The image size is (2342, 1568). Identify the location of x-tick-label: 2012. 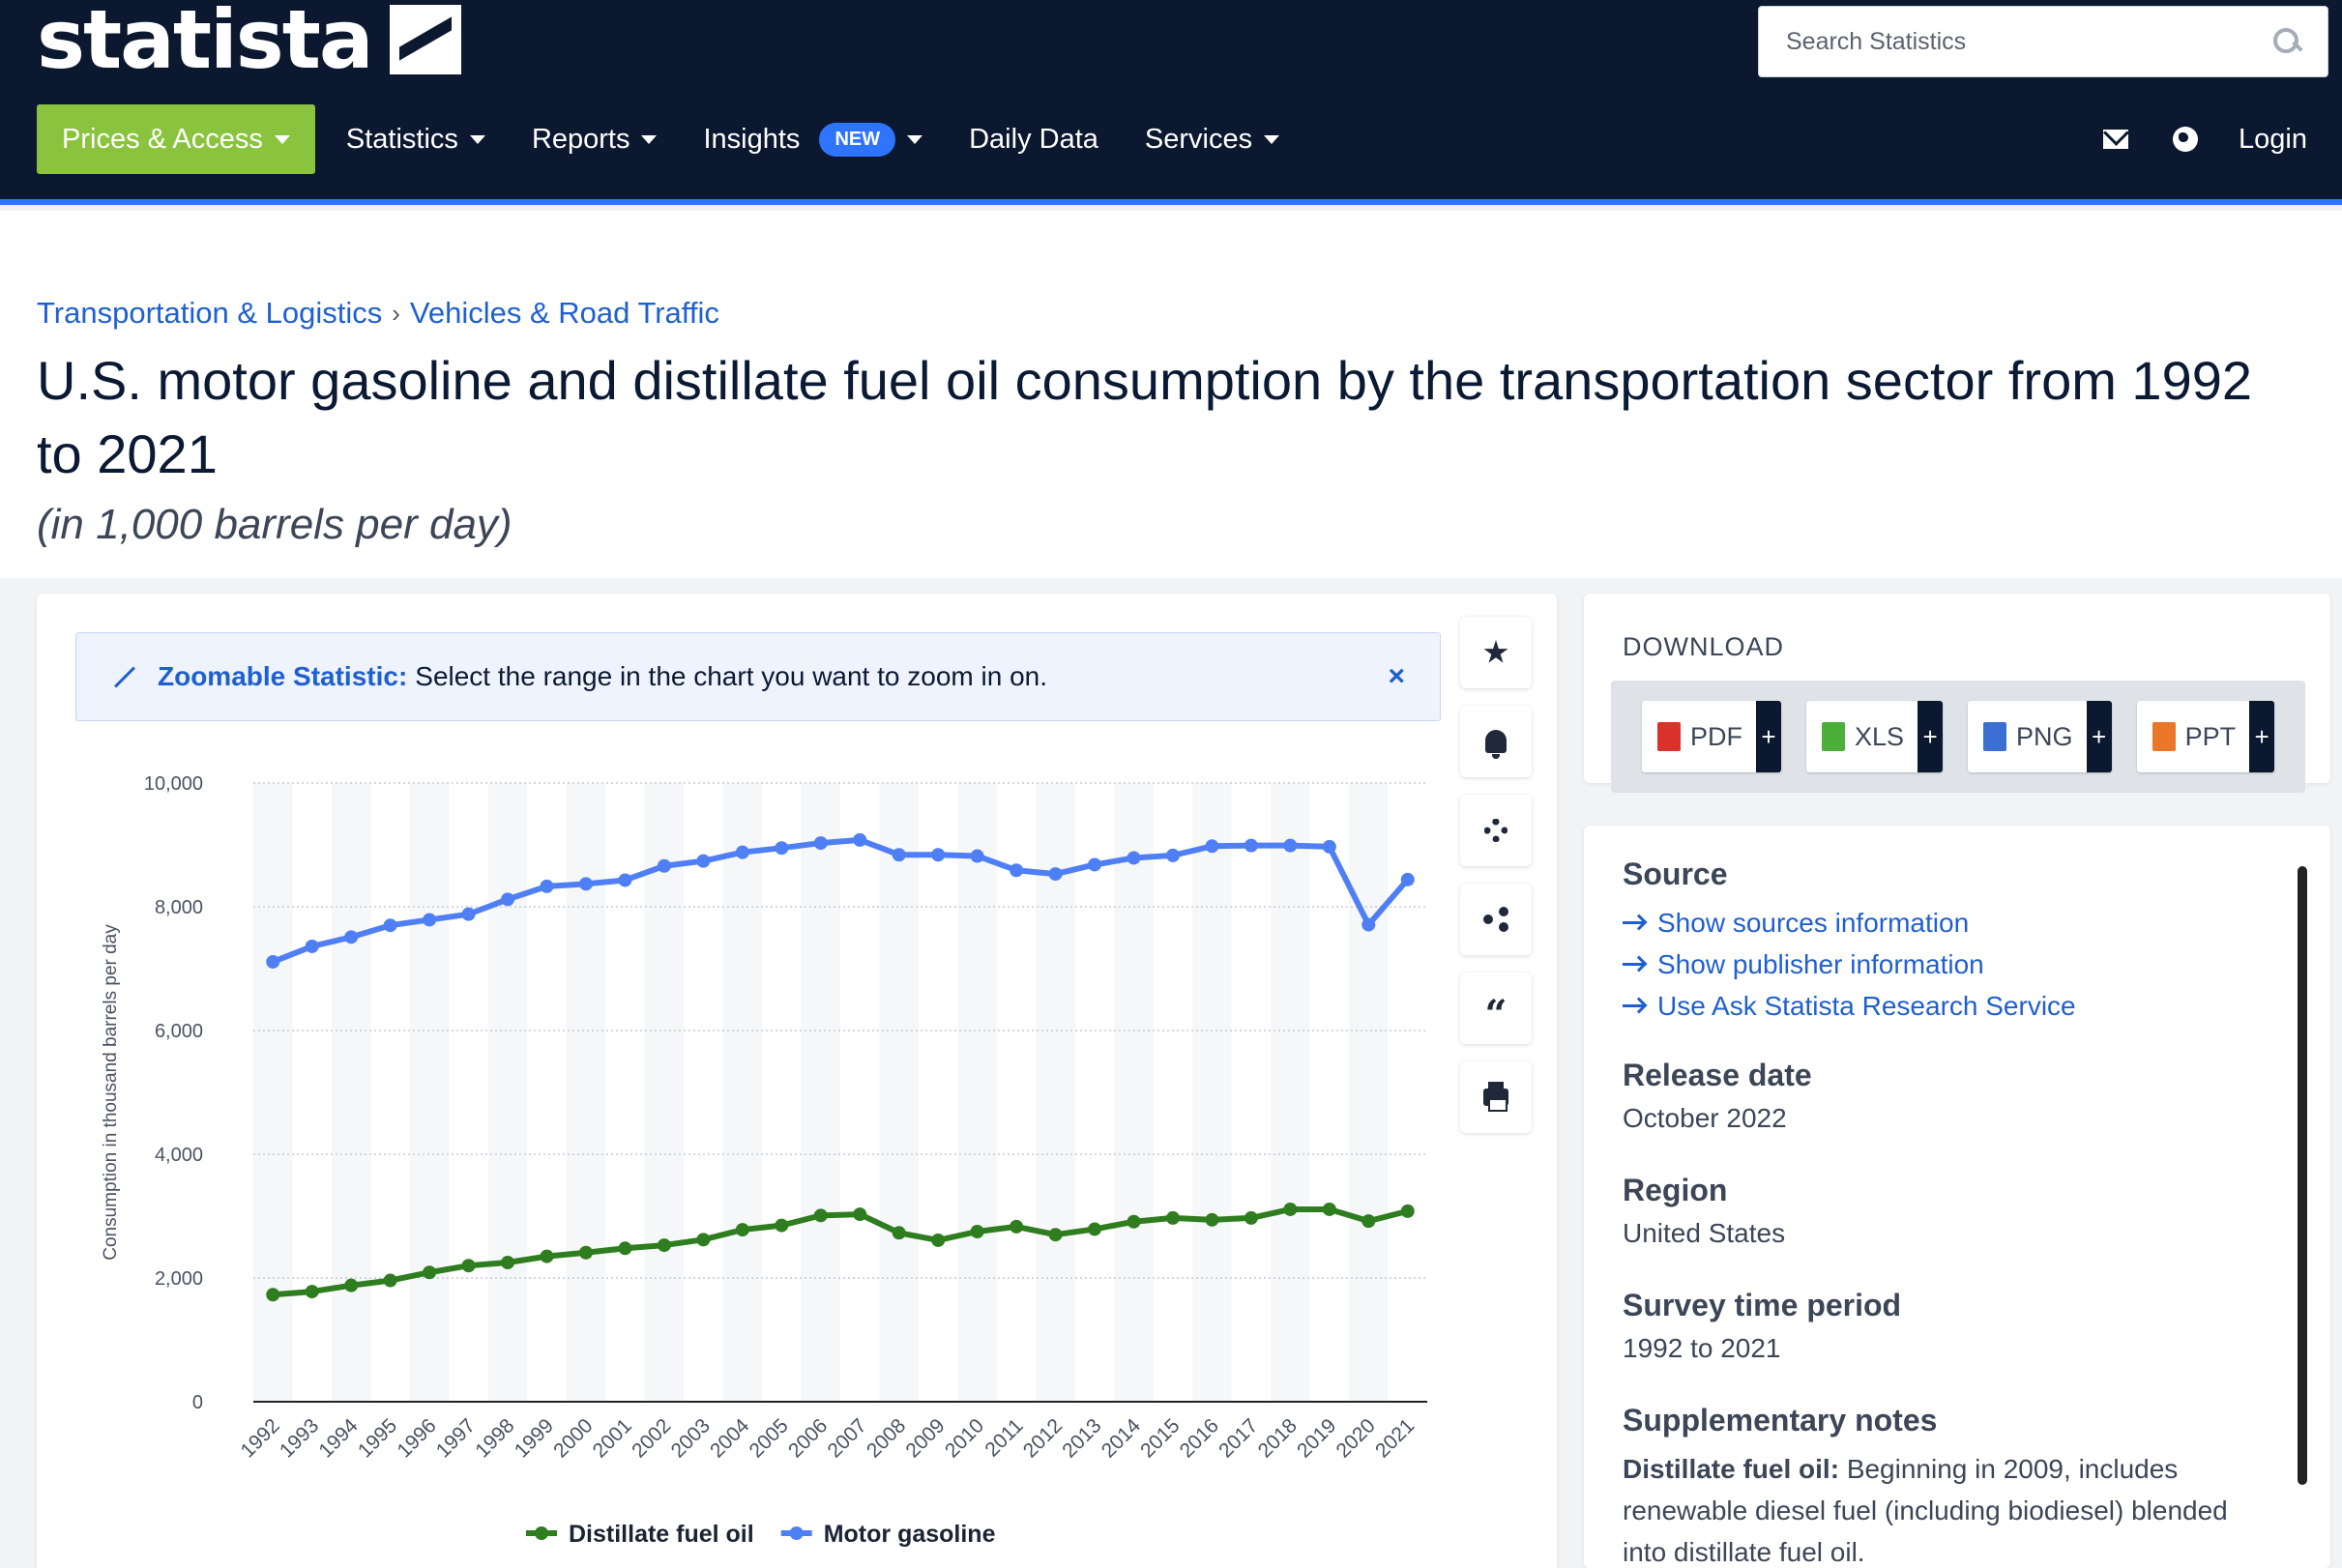
(1043, 1438).